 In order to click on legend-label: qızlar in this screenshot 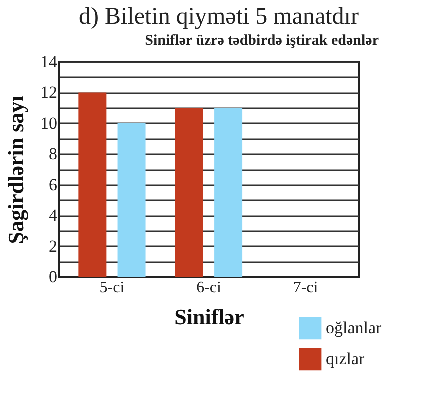, I will do `click(346, 359)`.